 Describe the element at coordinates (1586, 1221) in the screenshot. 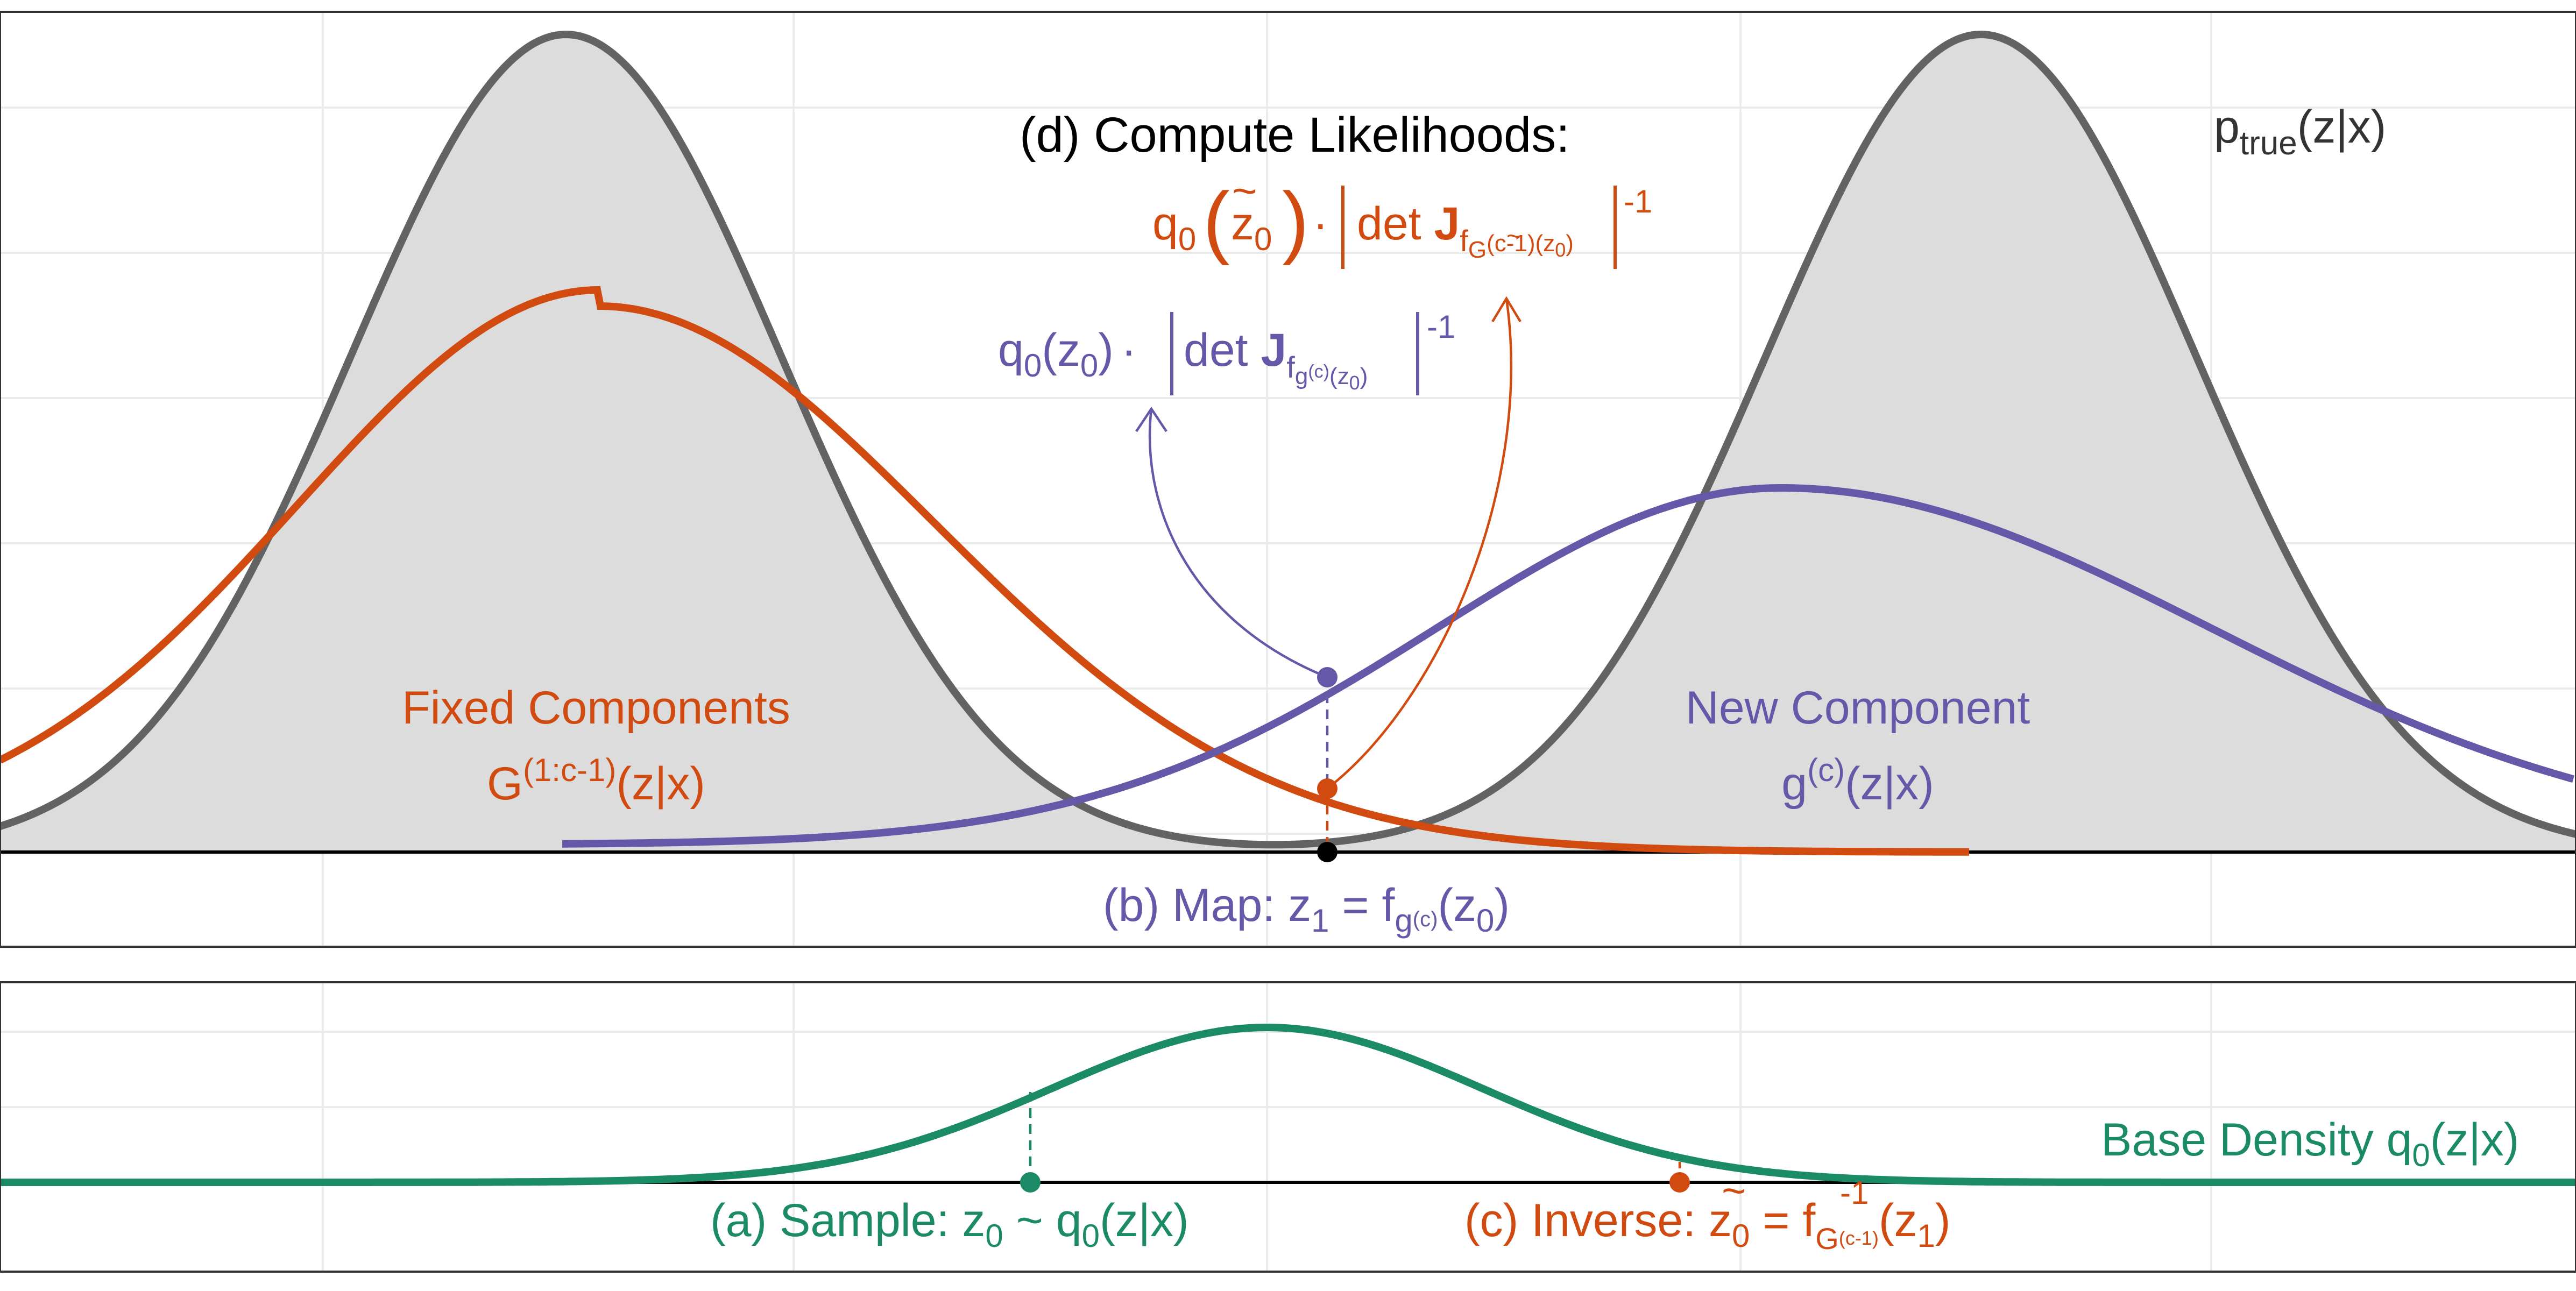

I see `inverse-text: (c) Inverse:` at that location.